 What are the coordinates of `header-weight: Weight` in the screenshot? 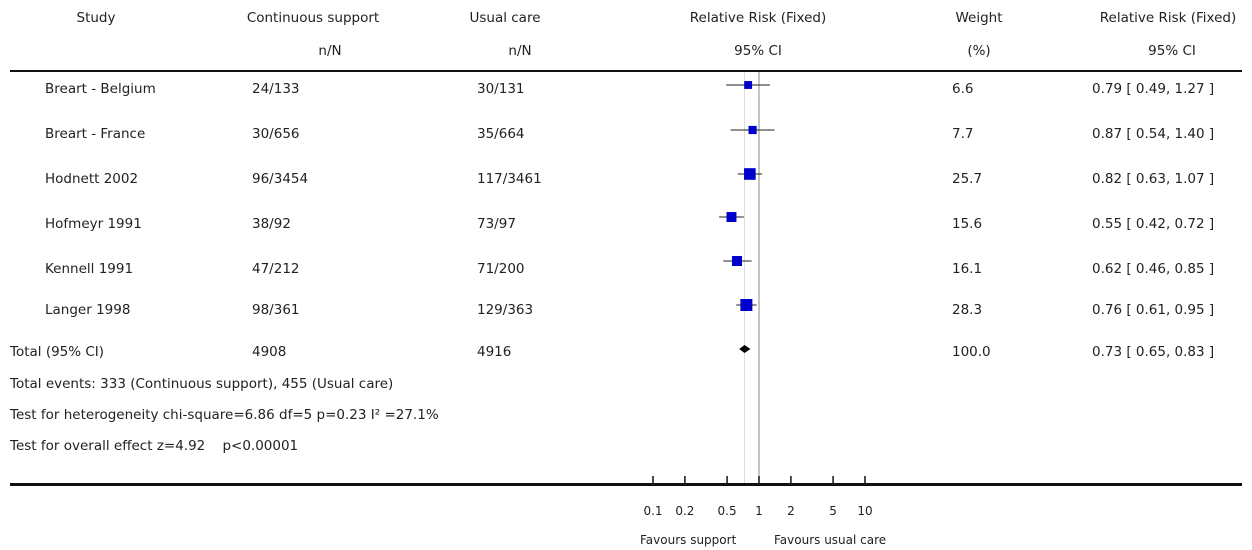 It's located at (979, 18).